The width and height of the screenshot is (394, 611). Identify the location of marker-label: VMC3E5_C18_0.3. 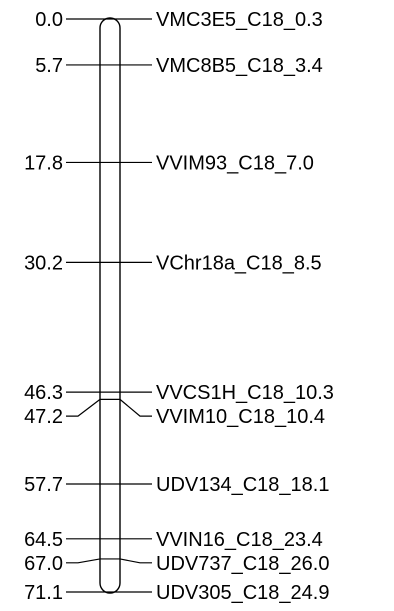
(239, 20).